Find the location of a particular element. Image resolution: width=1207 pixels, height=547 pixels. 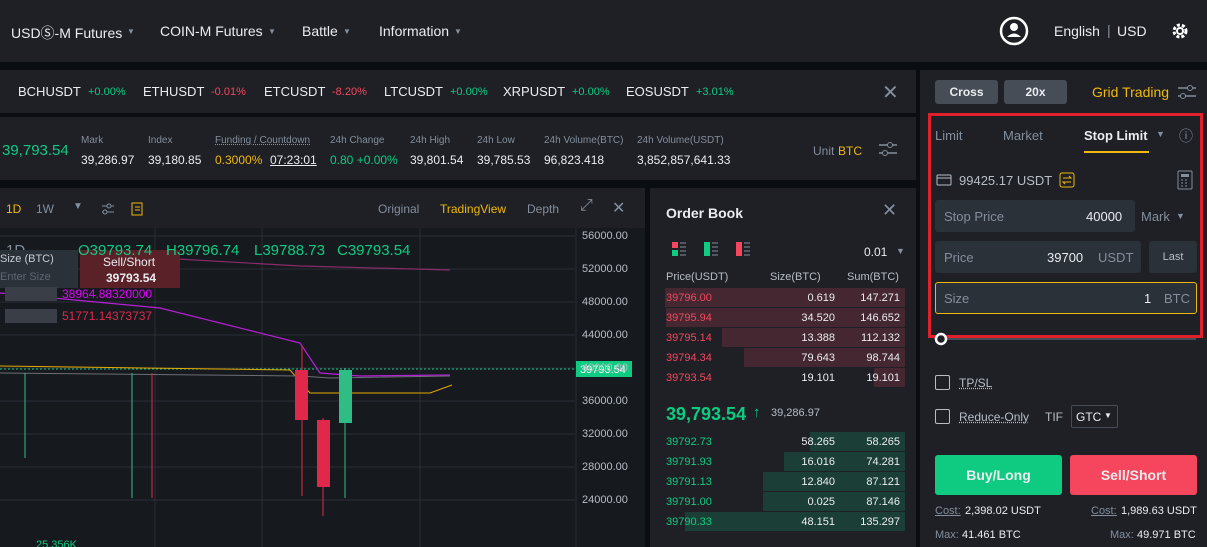

book-sum: 74.281 is located at coordinates (883, 462).